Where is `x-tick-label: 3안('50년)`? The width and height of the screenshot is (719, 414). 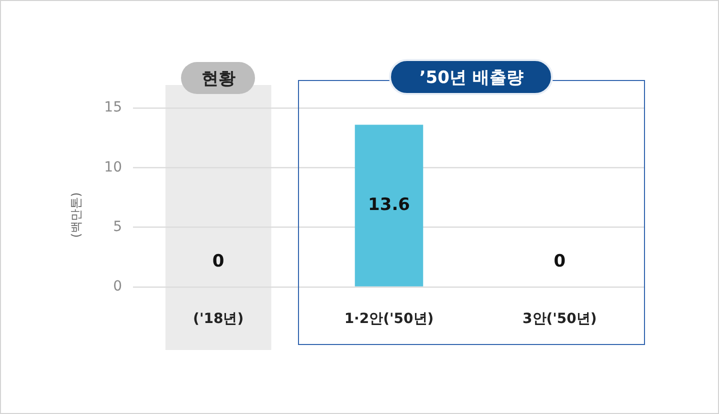 x-tick-label: 3안('50년) is located at coordinates (559, 319).